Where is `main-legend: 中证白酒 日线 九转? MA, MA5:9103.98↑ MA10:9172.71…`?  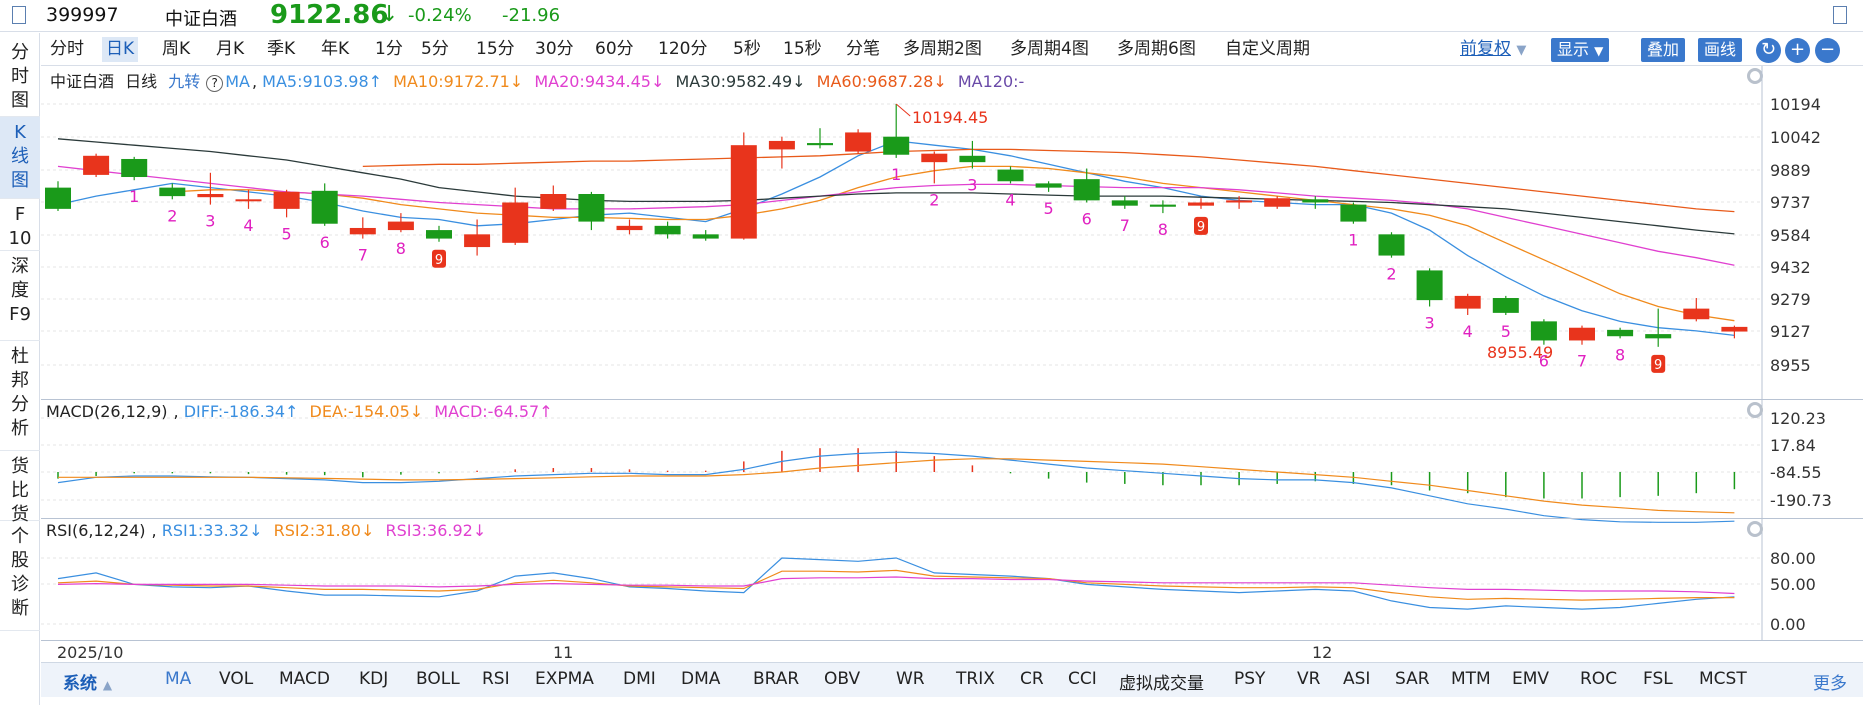 main-legend: 中证白酒 日线 九转? MA, MA5:9103.98↑ MA10:9172.71… is located at coordinates (537, 82).